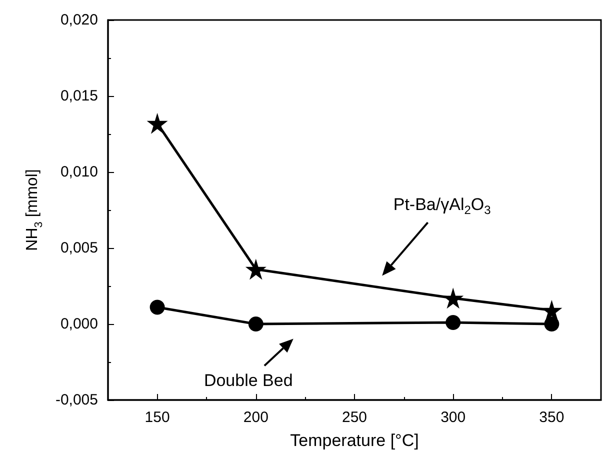 The image size is (605, 459). Describe the element at coordinates (157, 417) in the screenshot. I see `x-tick-label: 150` at that location.